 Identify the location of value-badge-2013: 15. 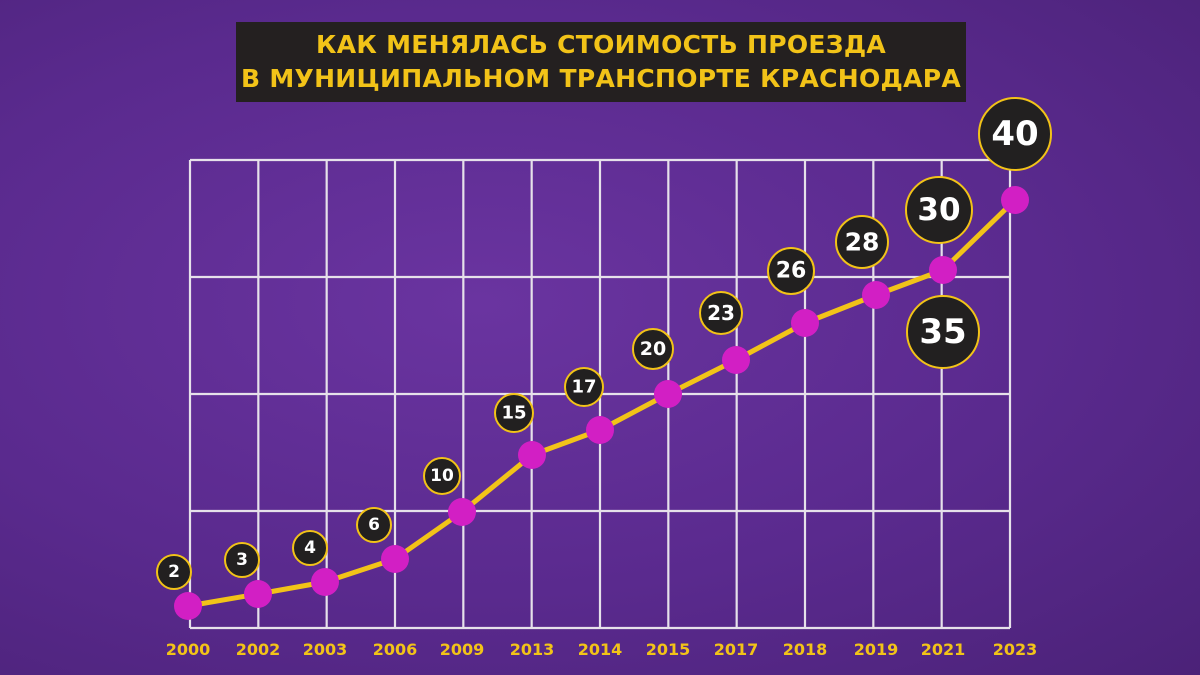
(514, 413).